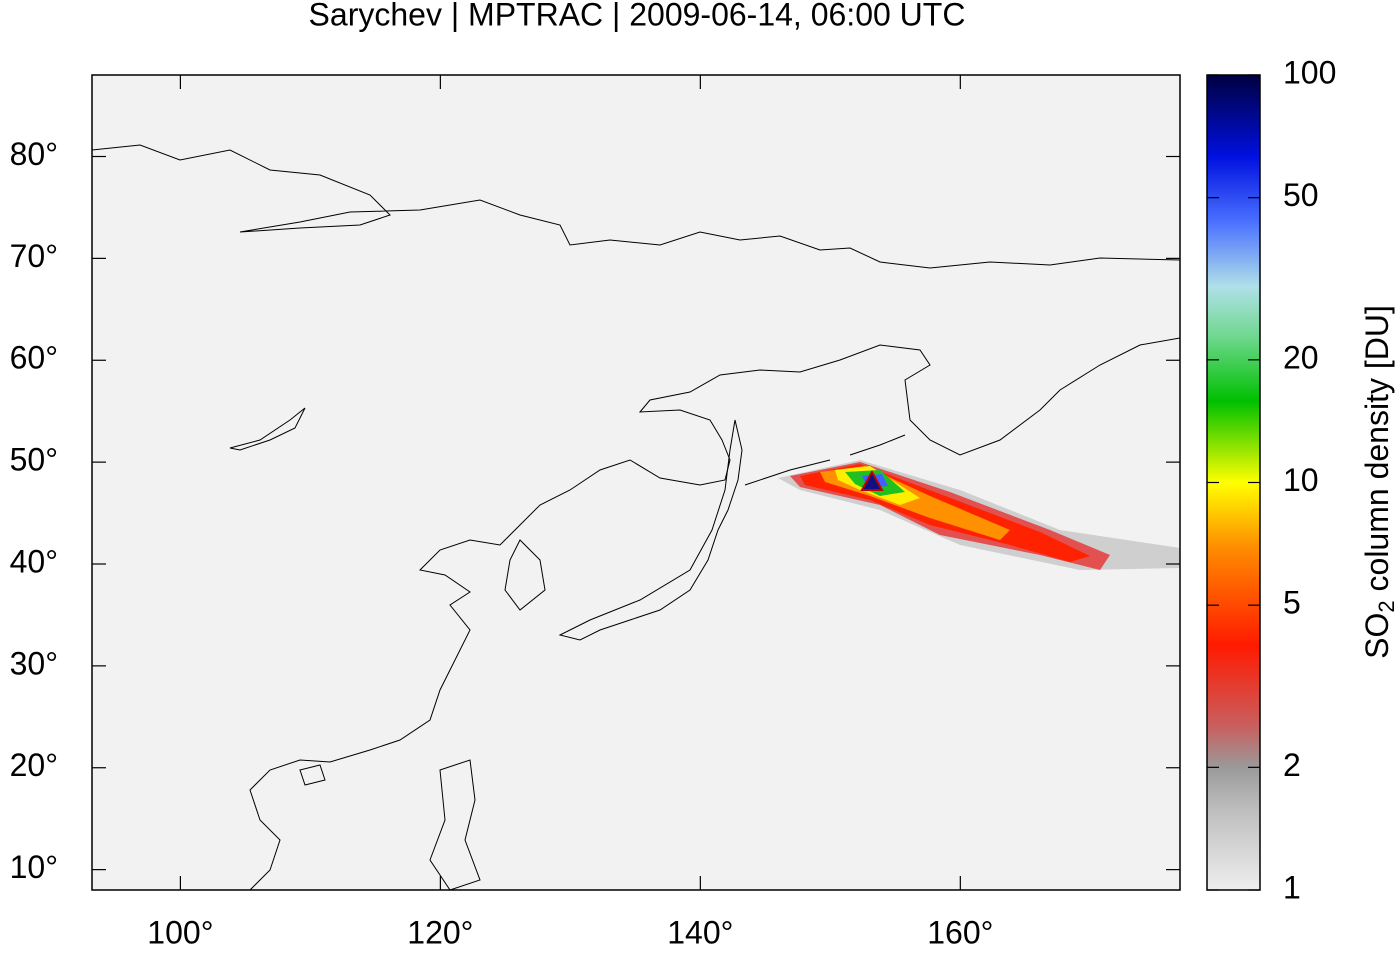  What do you see at coordinates (1301, 195) in the screenshot?
I see `colorbar-tick-label: 50` at bounding box center [1301, 195].